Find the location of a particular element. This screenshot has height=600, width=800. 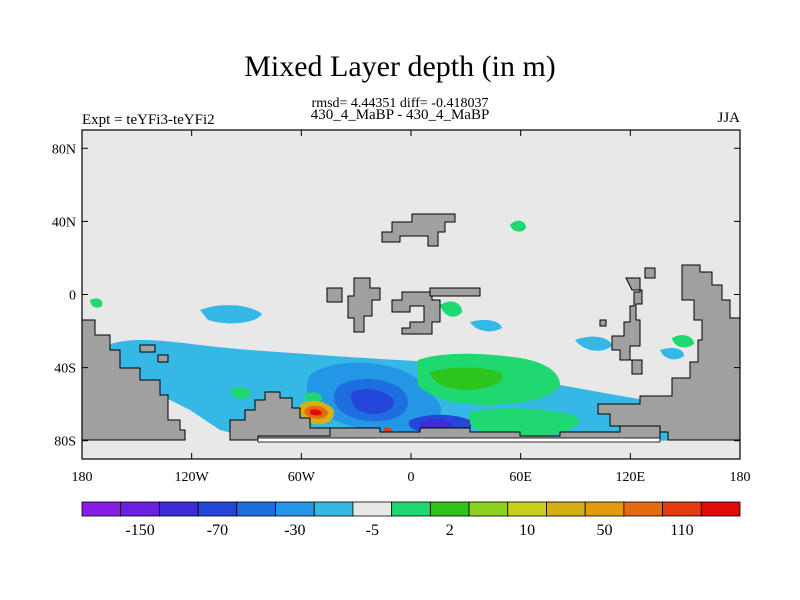

x-tick-label: 60E is located at coordinates (520, 477).